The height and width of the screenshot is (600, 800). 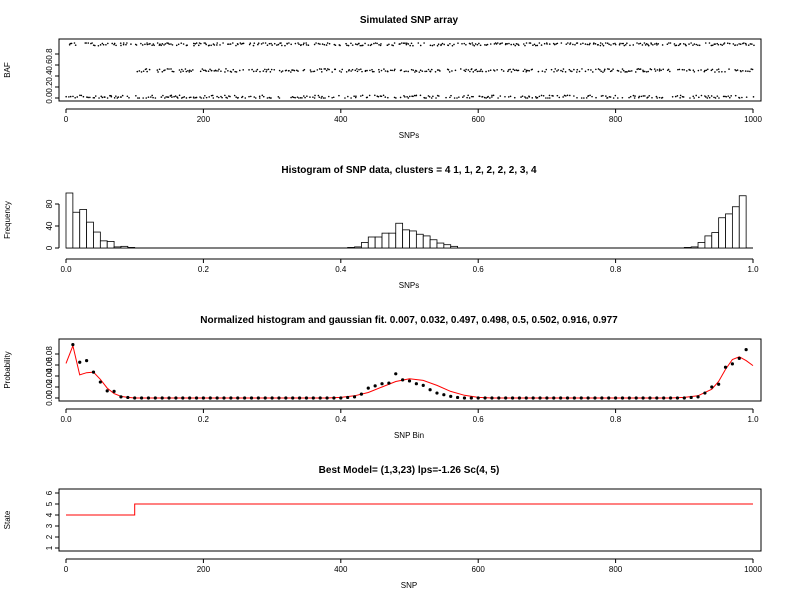 I want to click on x-tick-label: 1000, so click(x=753, y=569).